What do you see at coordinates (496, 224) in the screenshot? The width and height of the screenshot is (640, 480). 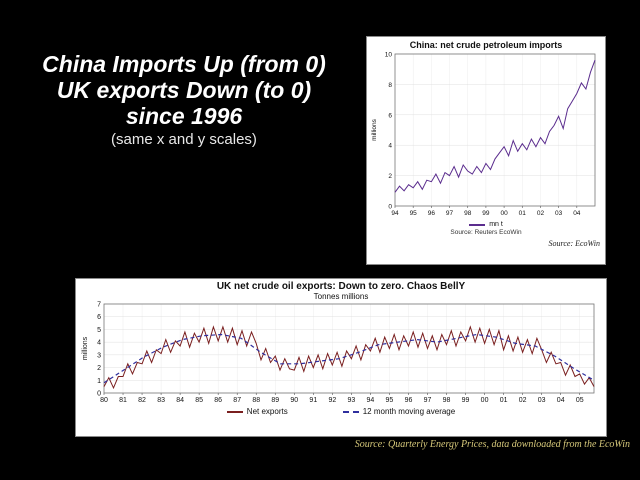 I see `legend-label: mn t` at bounding box center [496, 224].